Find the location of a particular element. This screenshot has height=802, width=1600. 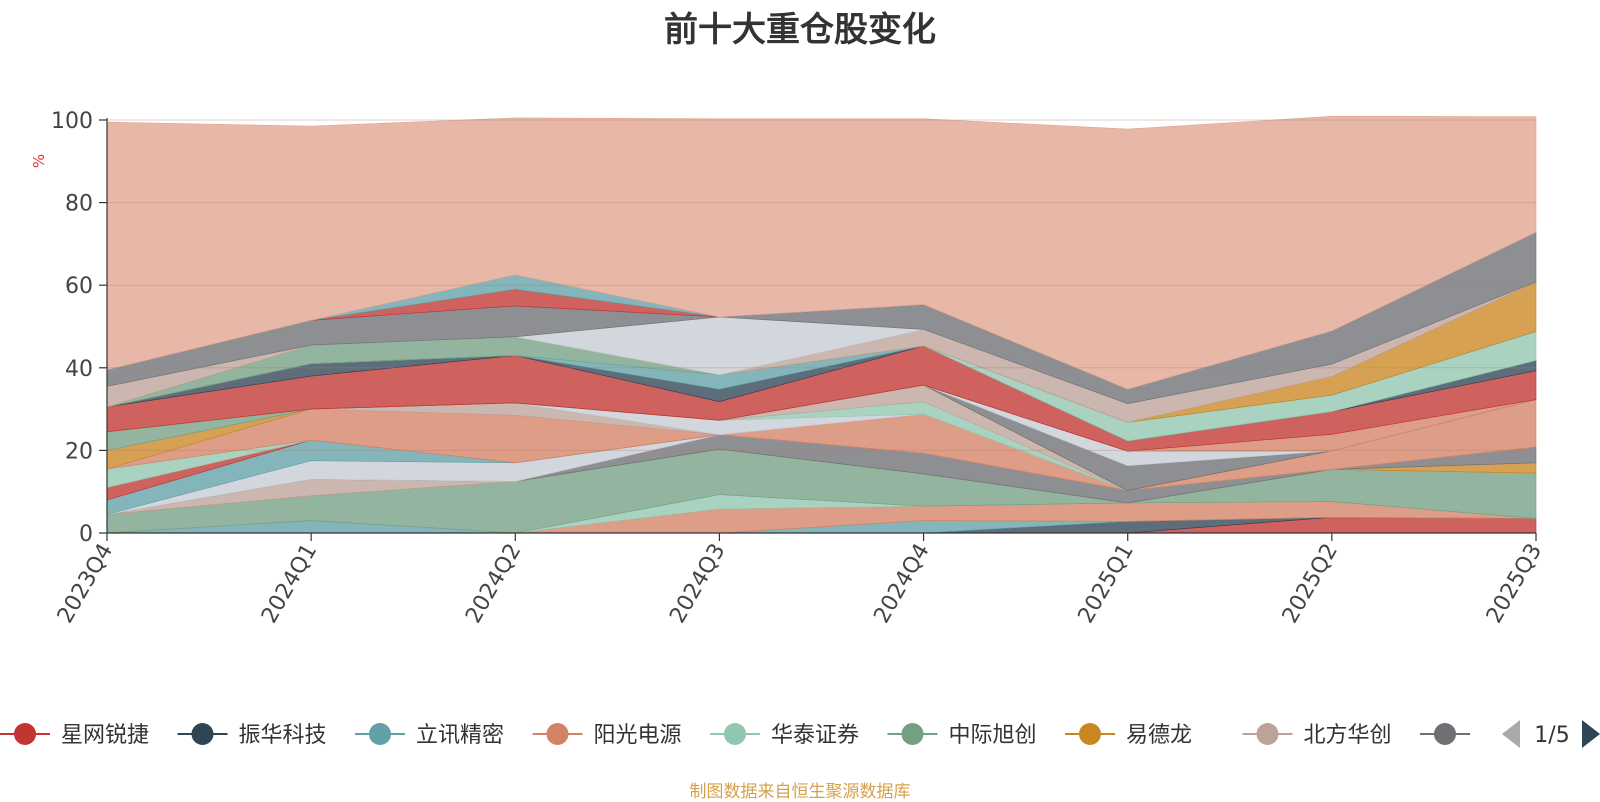

y-tick-label: 0 is located at coordinates (86, 534).